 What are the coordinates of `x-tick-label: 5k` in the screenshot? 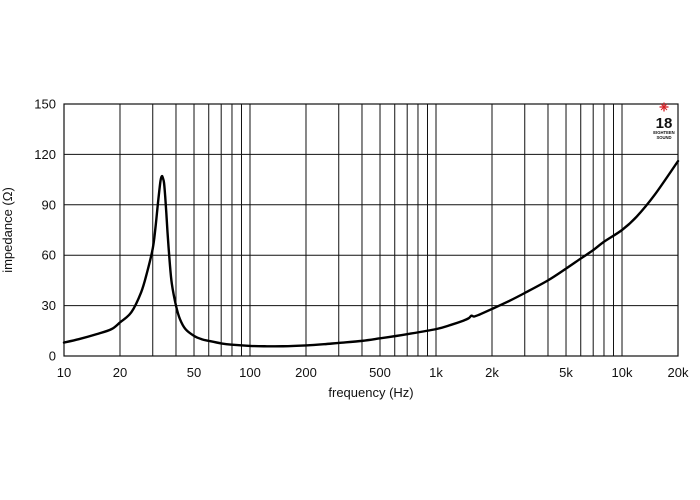 It's located at (566, 372).